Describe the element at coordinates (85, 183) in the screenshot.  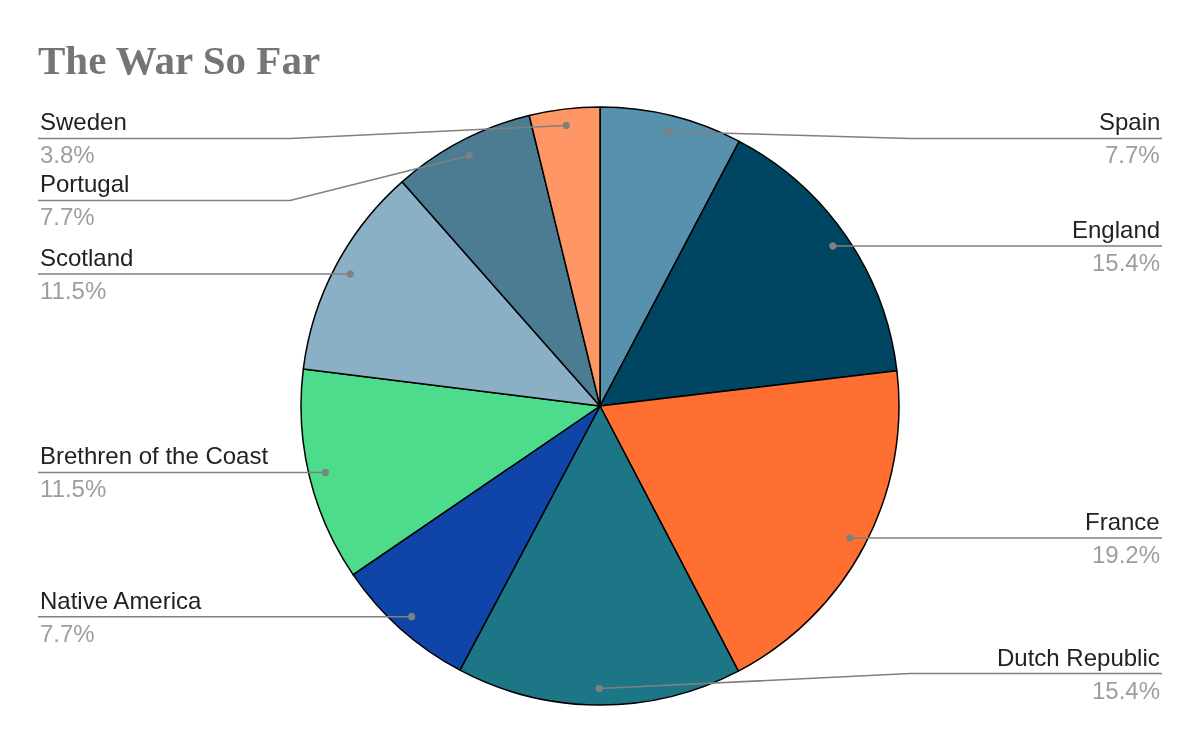
I see `slice-label: Portugal` at that location.